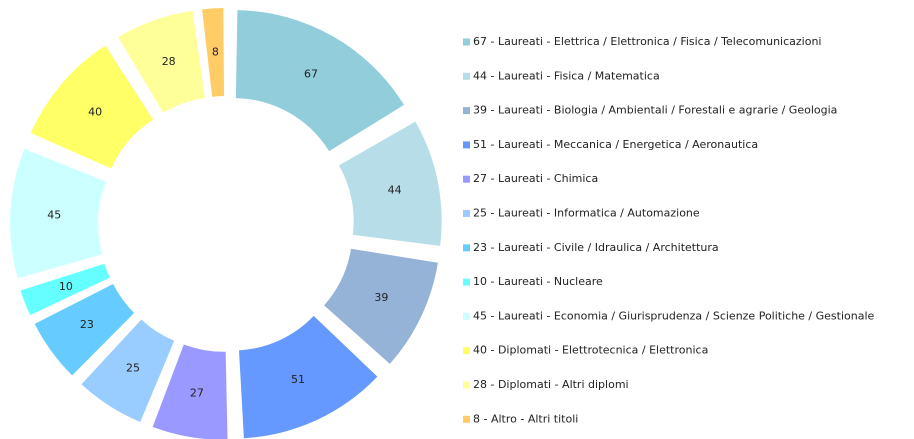 The height and width of the screenshot is (439, 914). Describe the element at coordinates (298, 379) in the screenshot. I see `slice-label: 51` at that location.